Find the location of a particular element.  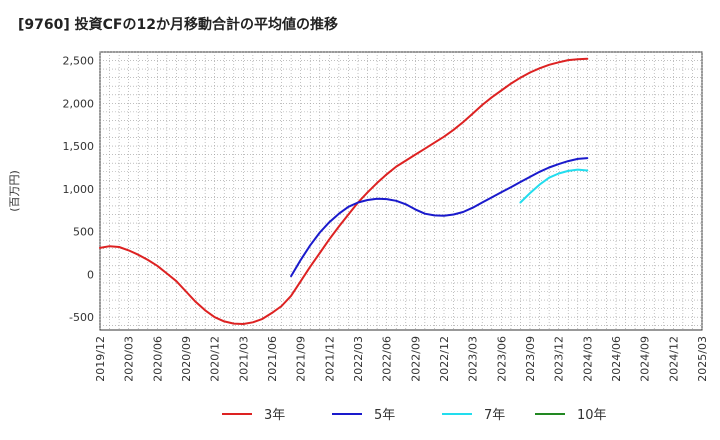

x-tick-label: 2020/06 is located at coordinates (157, 359).